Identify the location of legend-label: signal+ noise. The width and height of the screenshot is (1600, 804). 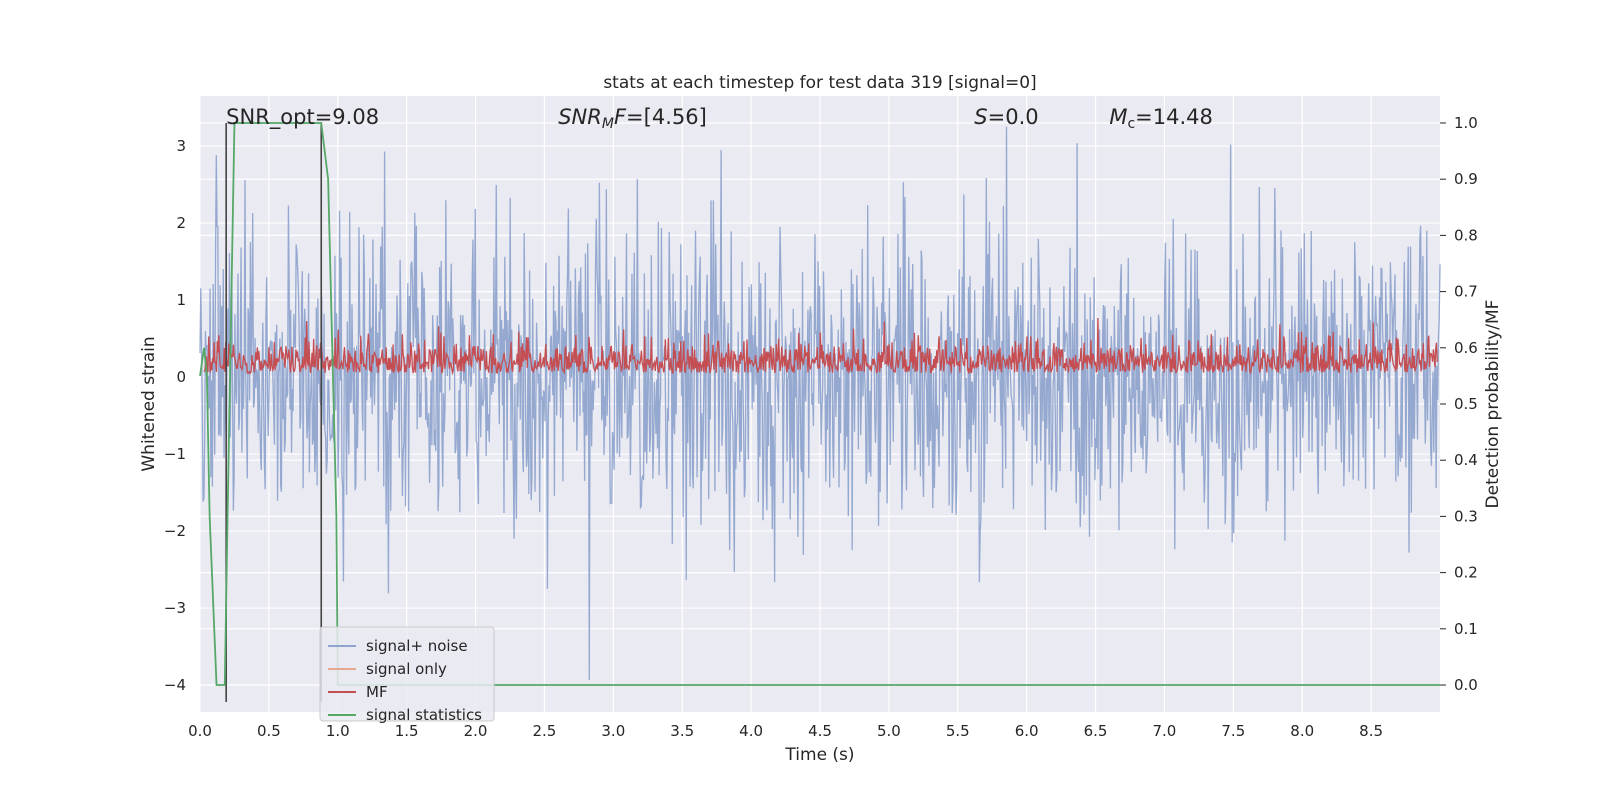
(417, 646).